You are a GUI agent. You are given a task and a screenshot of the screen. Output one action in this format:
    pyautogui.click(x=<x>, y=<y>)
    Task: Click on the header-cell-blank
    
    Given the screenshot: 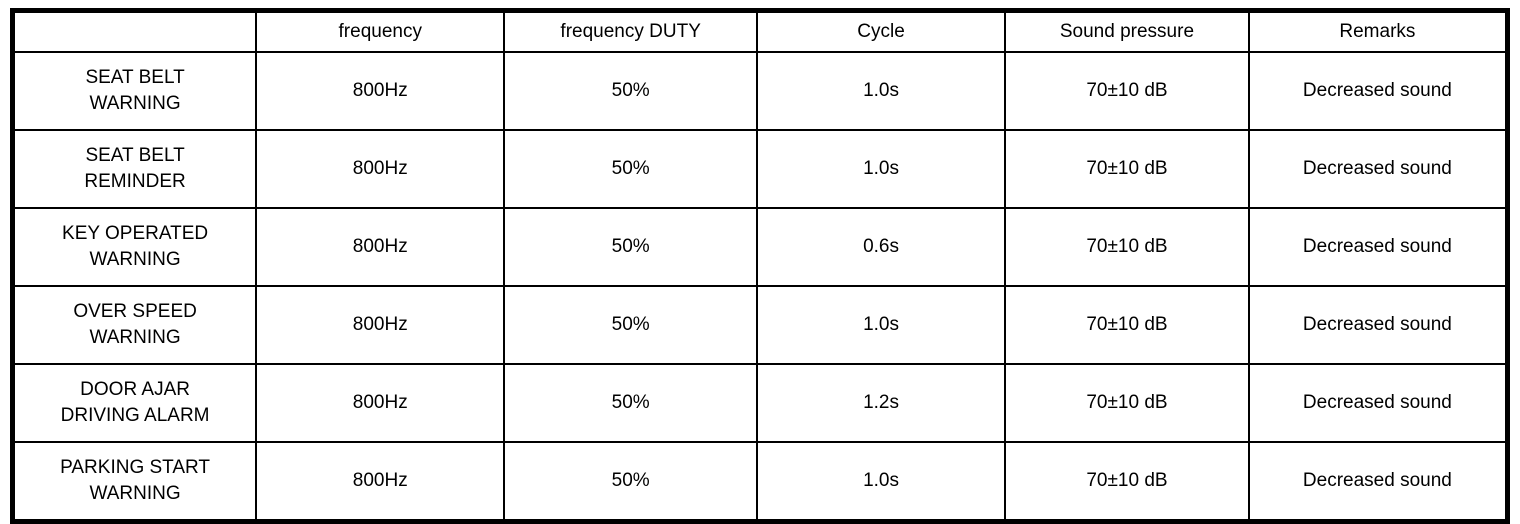 What is the action you would take?
    pyautogui.click(x=134, y=31)
    